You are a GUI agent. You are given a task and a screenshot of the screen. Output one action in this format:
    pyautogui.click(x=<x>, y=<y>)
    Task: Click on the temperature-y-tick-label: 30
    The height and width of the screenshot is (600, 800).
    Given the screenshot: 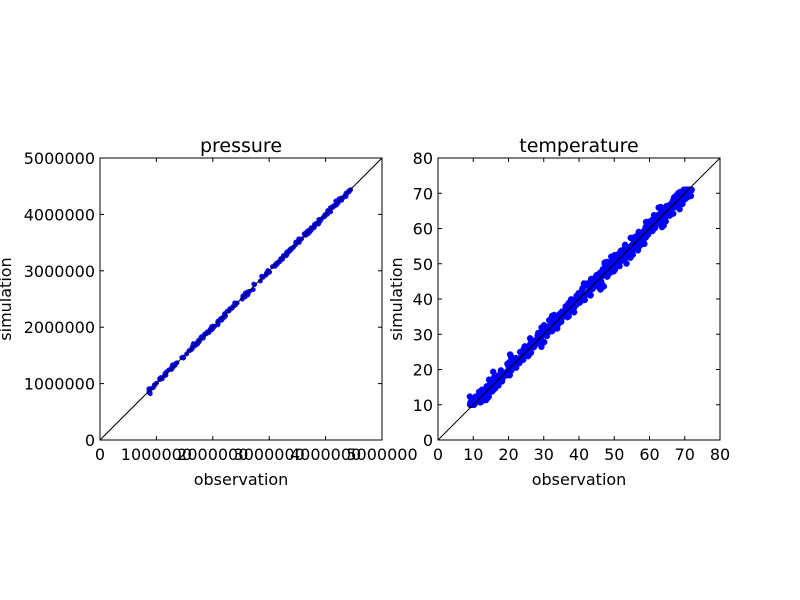 What is the action you would take?
    pyautogui.click(x=423, y=334)
    